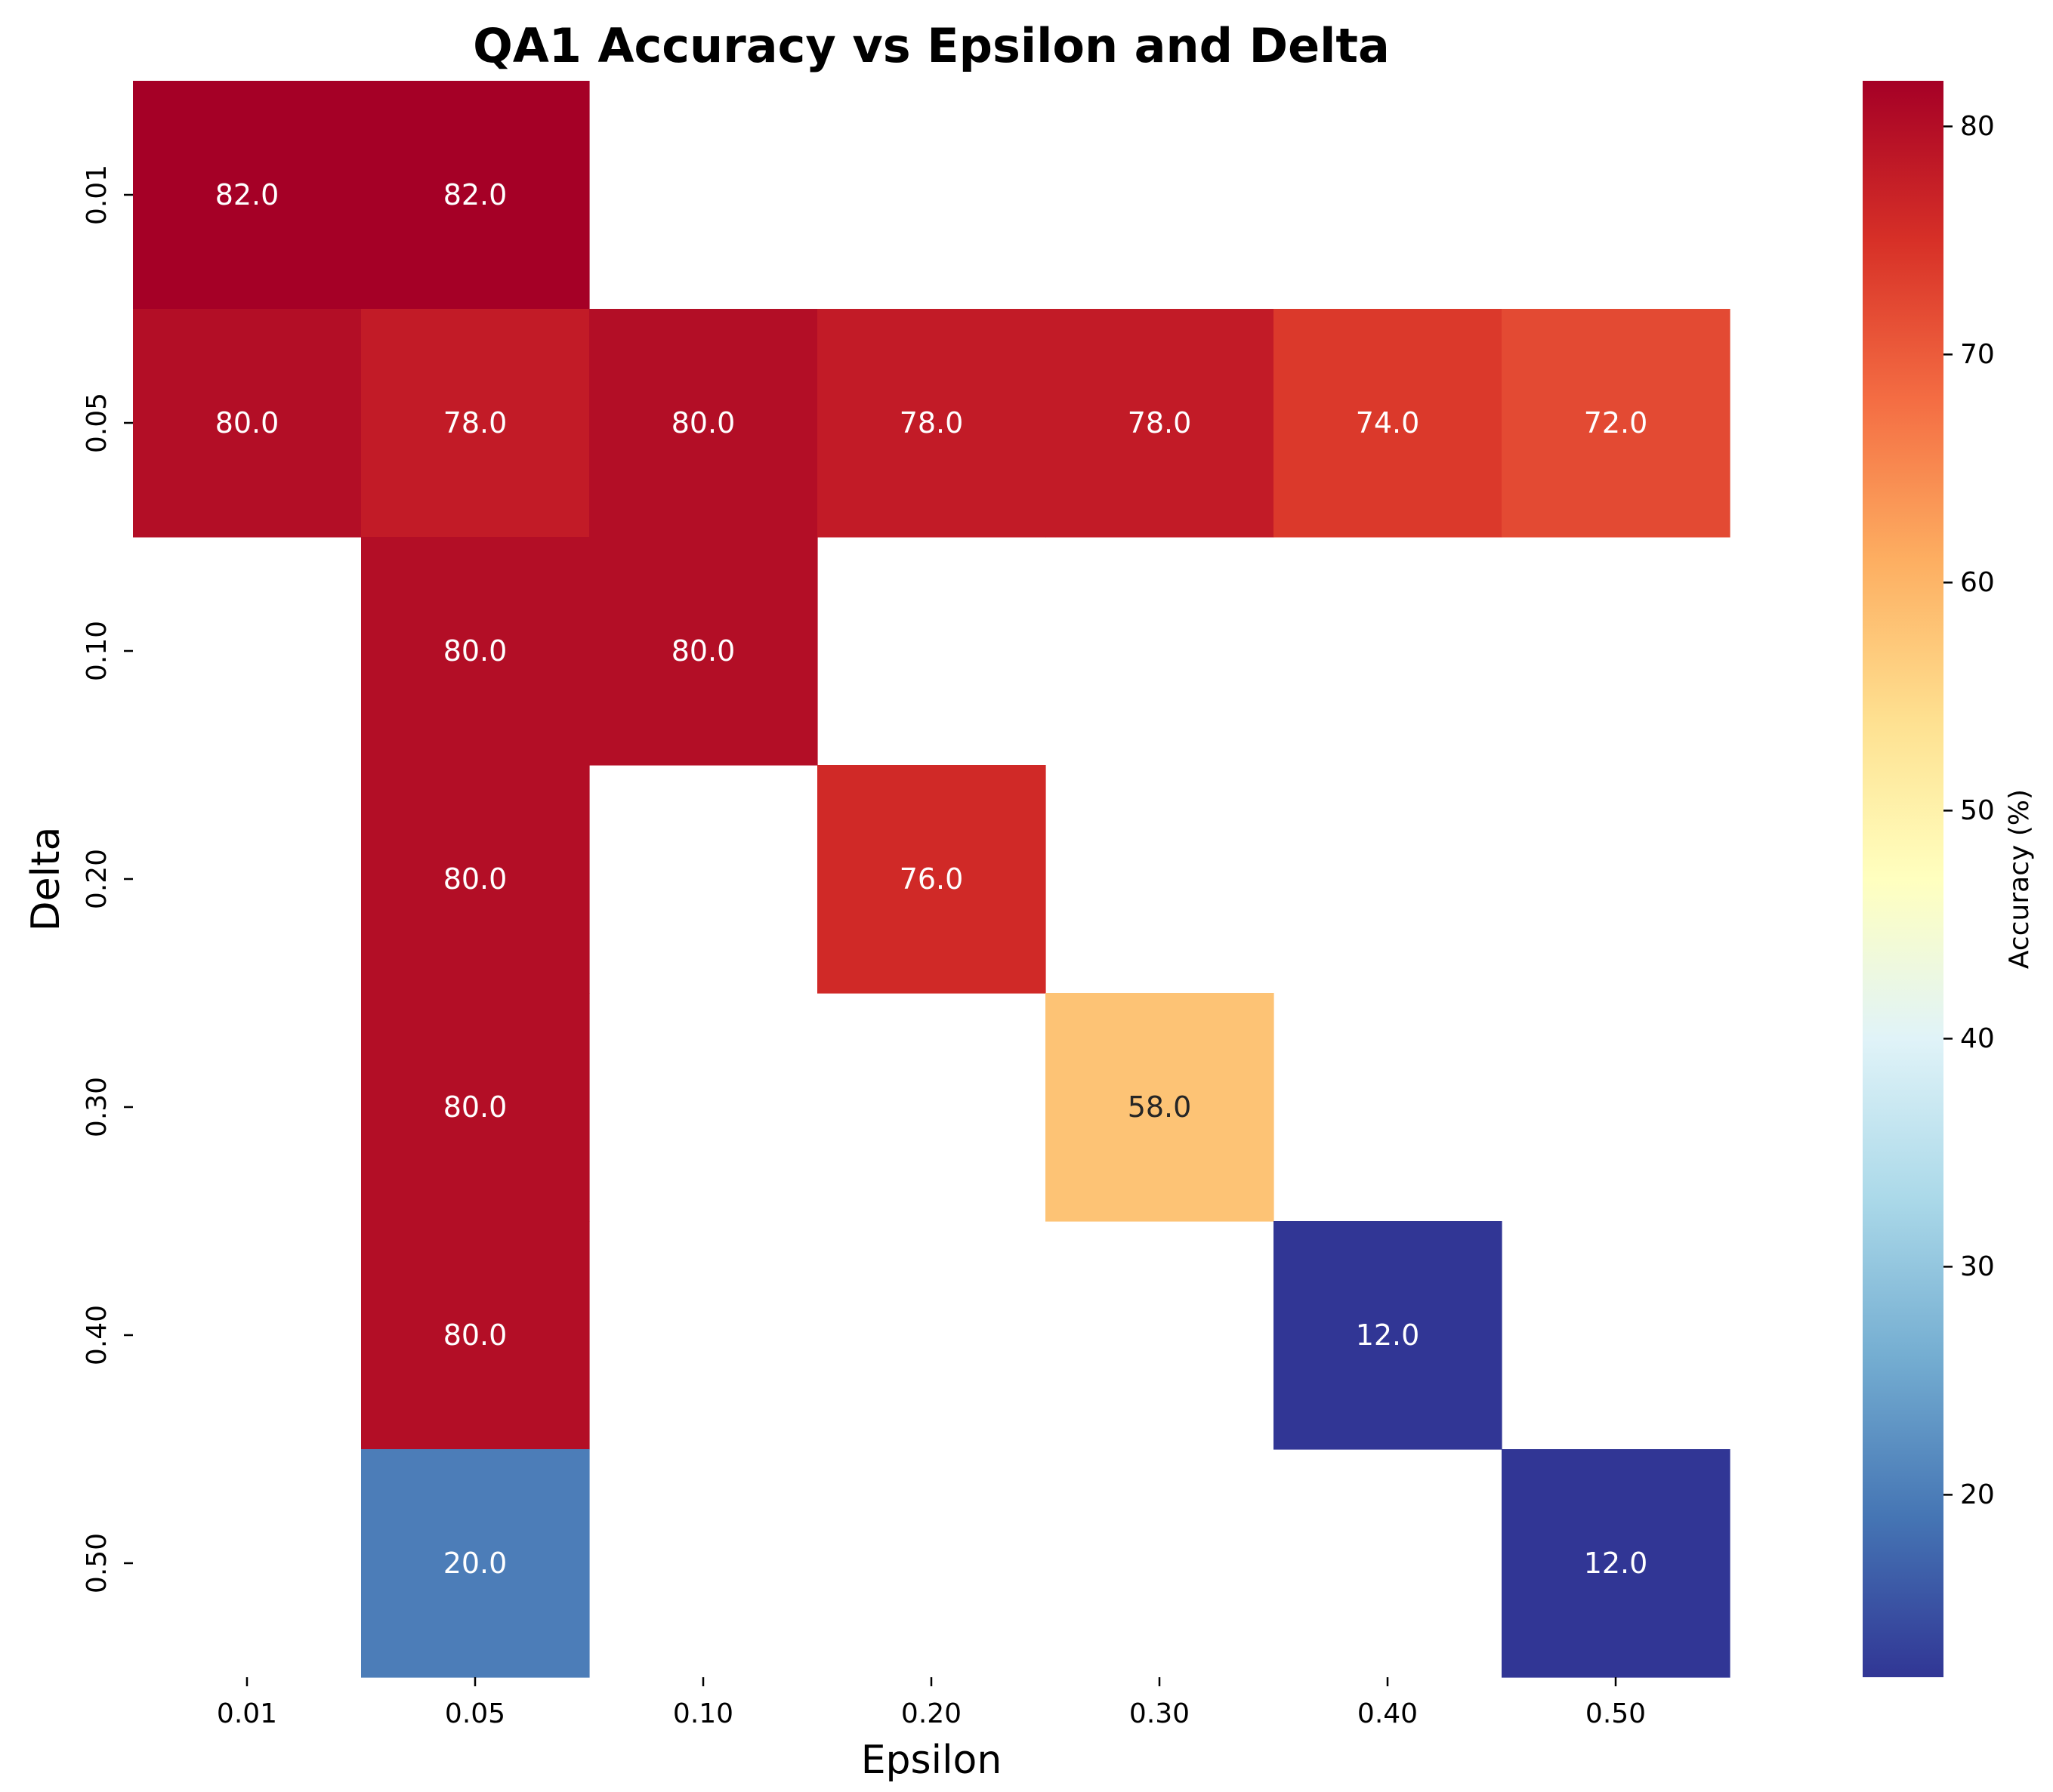 This screenshot has height=1792, width=2053. I want to click on cell-value-label-r2-c2: 80.0, so click(704, 651).